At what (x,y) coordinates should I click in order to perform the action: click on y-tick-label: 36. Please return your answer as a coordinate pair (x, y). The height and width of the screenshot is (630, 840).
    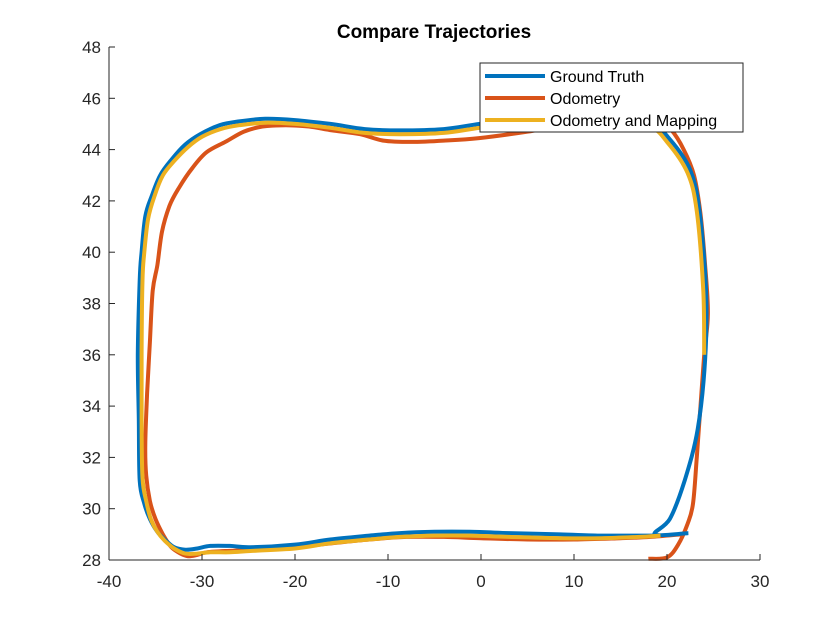
    Looking at the image, I should click on (91, 355).